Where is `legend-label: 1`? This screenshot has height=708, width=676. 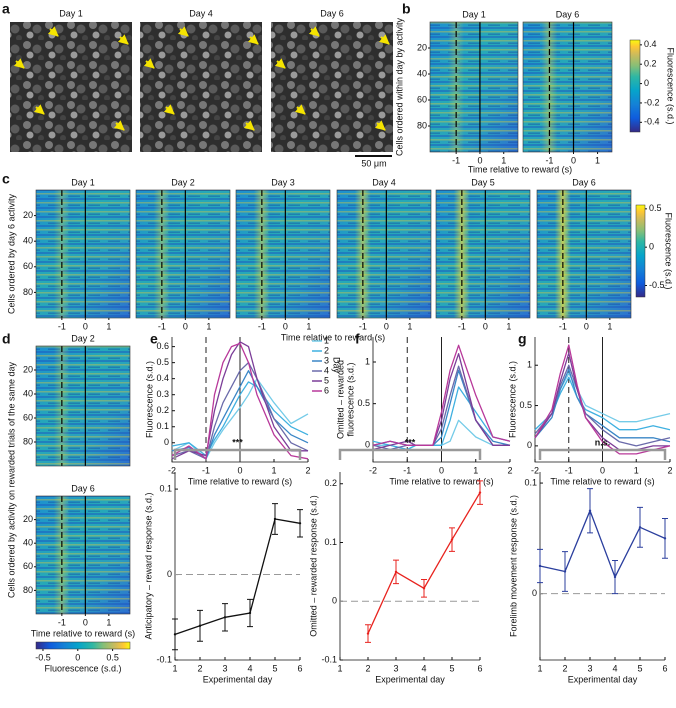
legend-label: 1 is located at coordinates (326, 340).